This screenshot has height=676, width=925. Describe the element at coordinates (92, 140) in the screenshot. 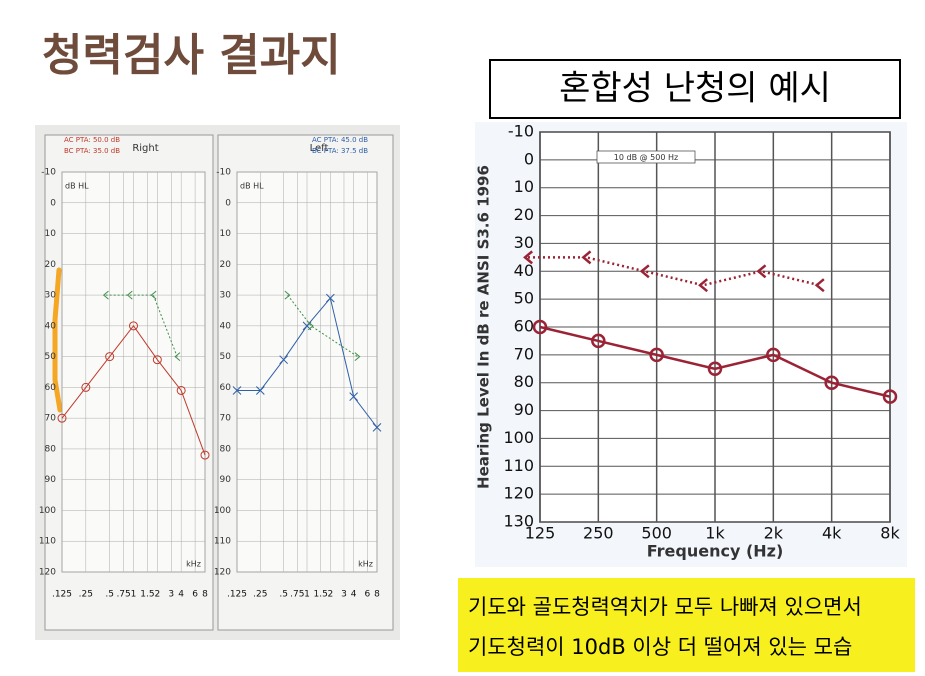

I see `pta-label: AC PTA: 50.0 dB` at that location.